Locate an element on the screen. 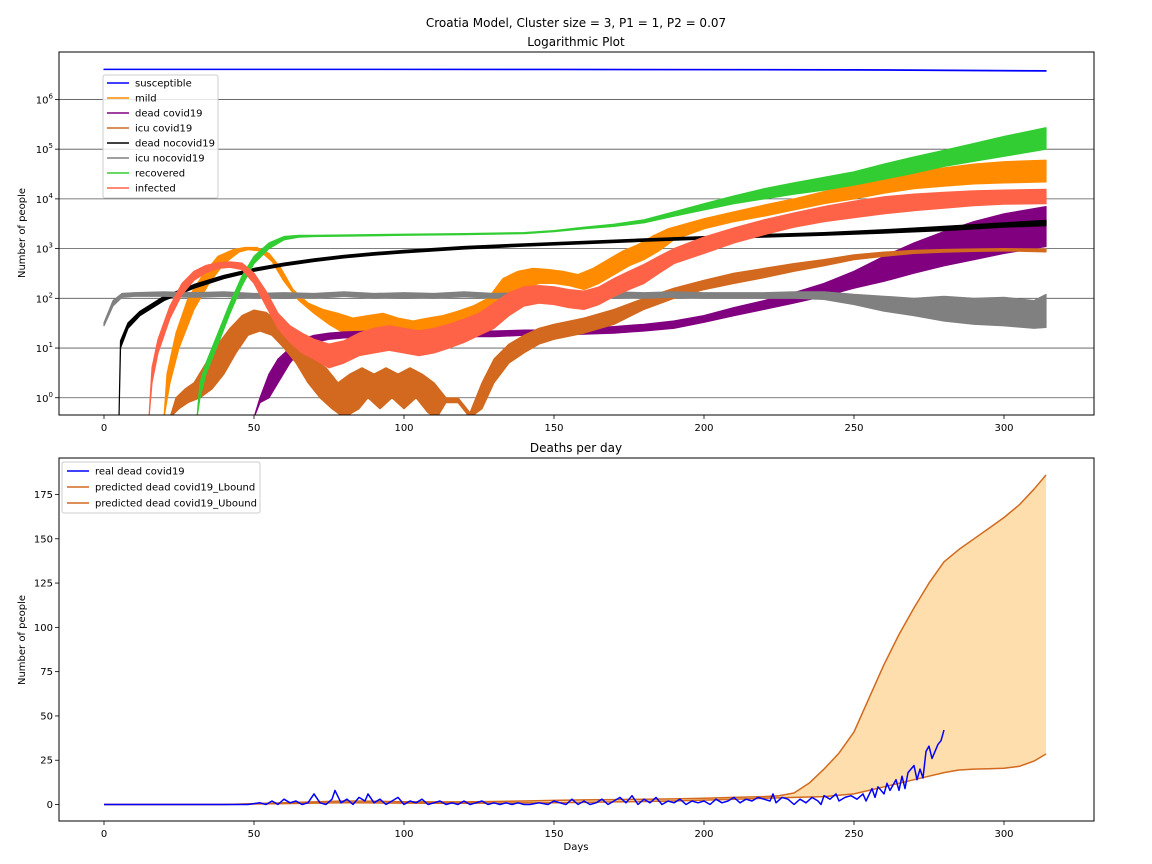 This screenshot has width=1152, height=864. legend-label-mild: mild is located at coordinates (146, 99).